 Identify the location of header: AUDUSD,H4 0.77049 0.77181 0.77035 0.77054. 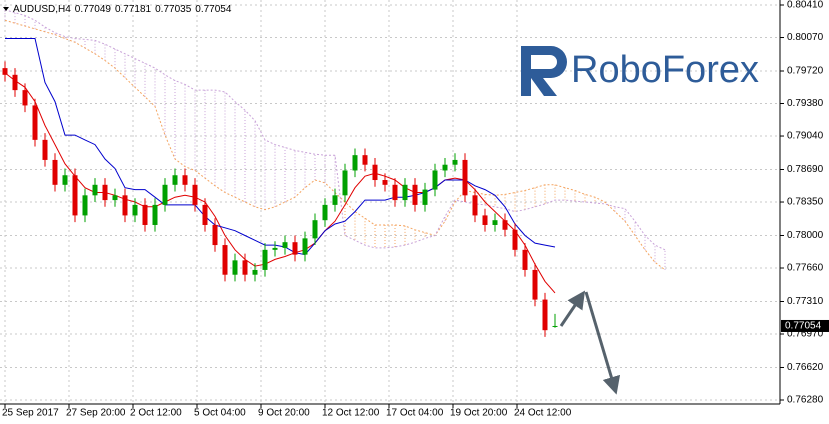
(122, 9).